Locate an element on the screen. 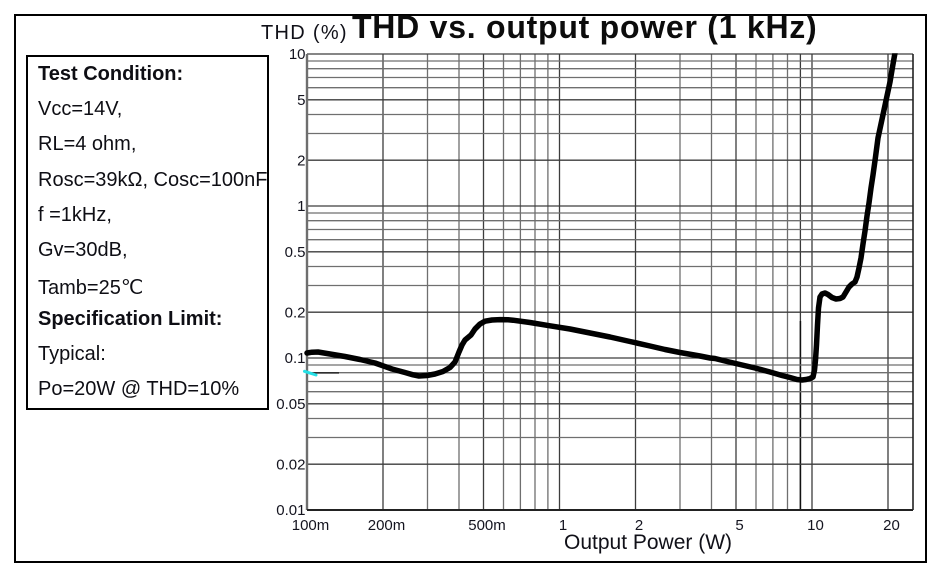 The height and width of the screenshot is (578, 939). svg-text: 0.01 is located at coordinates (290, 510).